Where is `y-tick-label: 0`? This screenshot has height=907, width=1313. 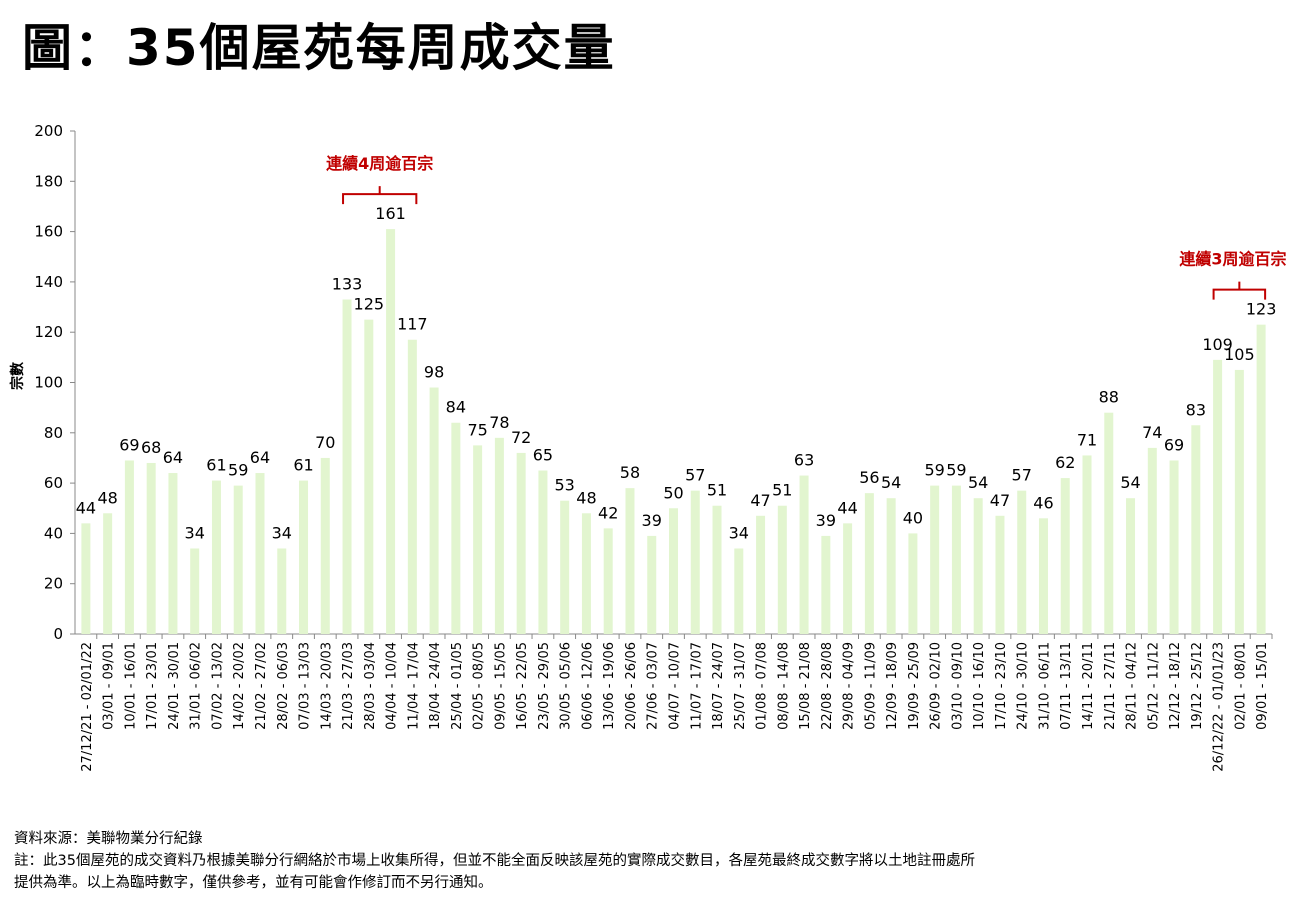
y-tick-label: 0 is located at coordinates (58, 634).